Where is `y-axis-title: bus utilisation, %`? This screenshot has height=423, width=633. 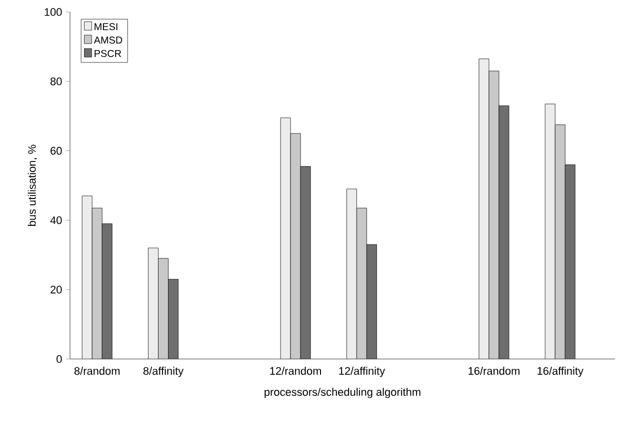
y-axis-title: bus utilisation, % is located at coordinates (33, 185).